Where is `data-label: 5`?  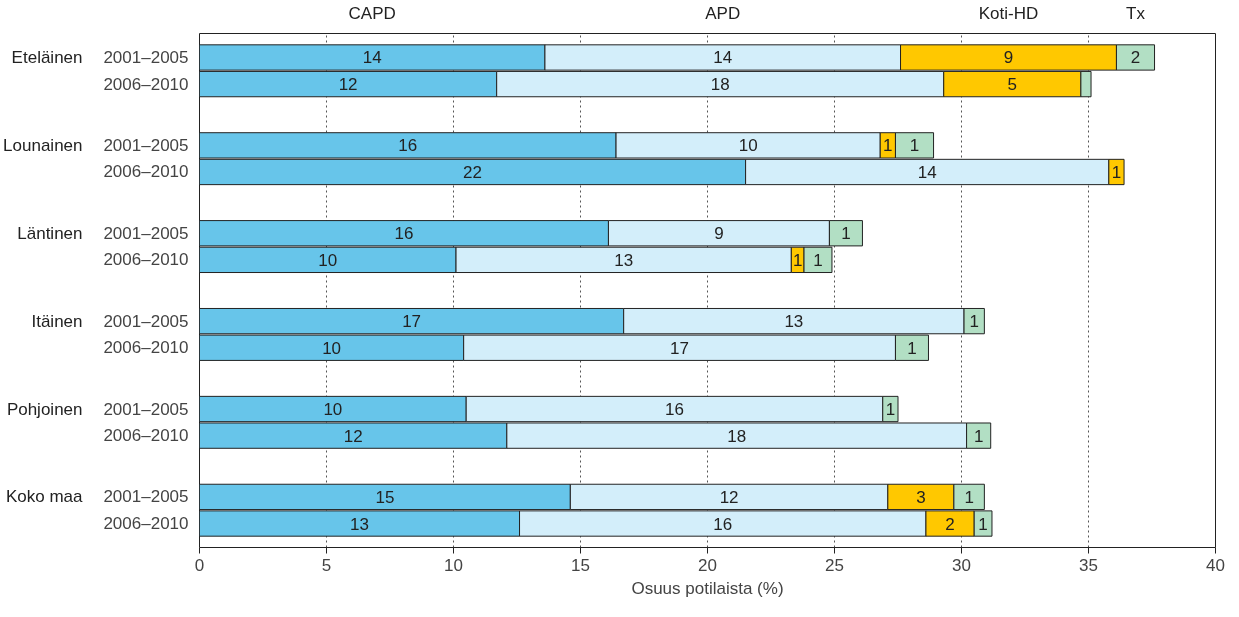 data-label: 5 is located at coordinates (1012, 85).